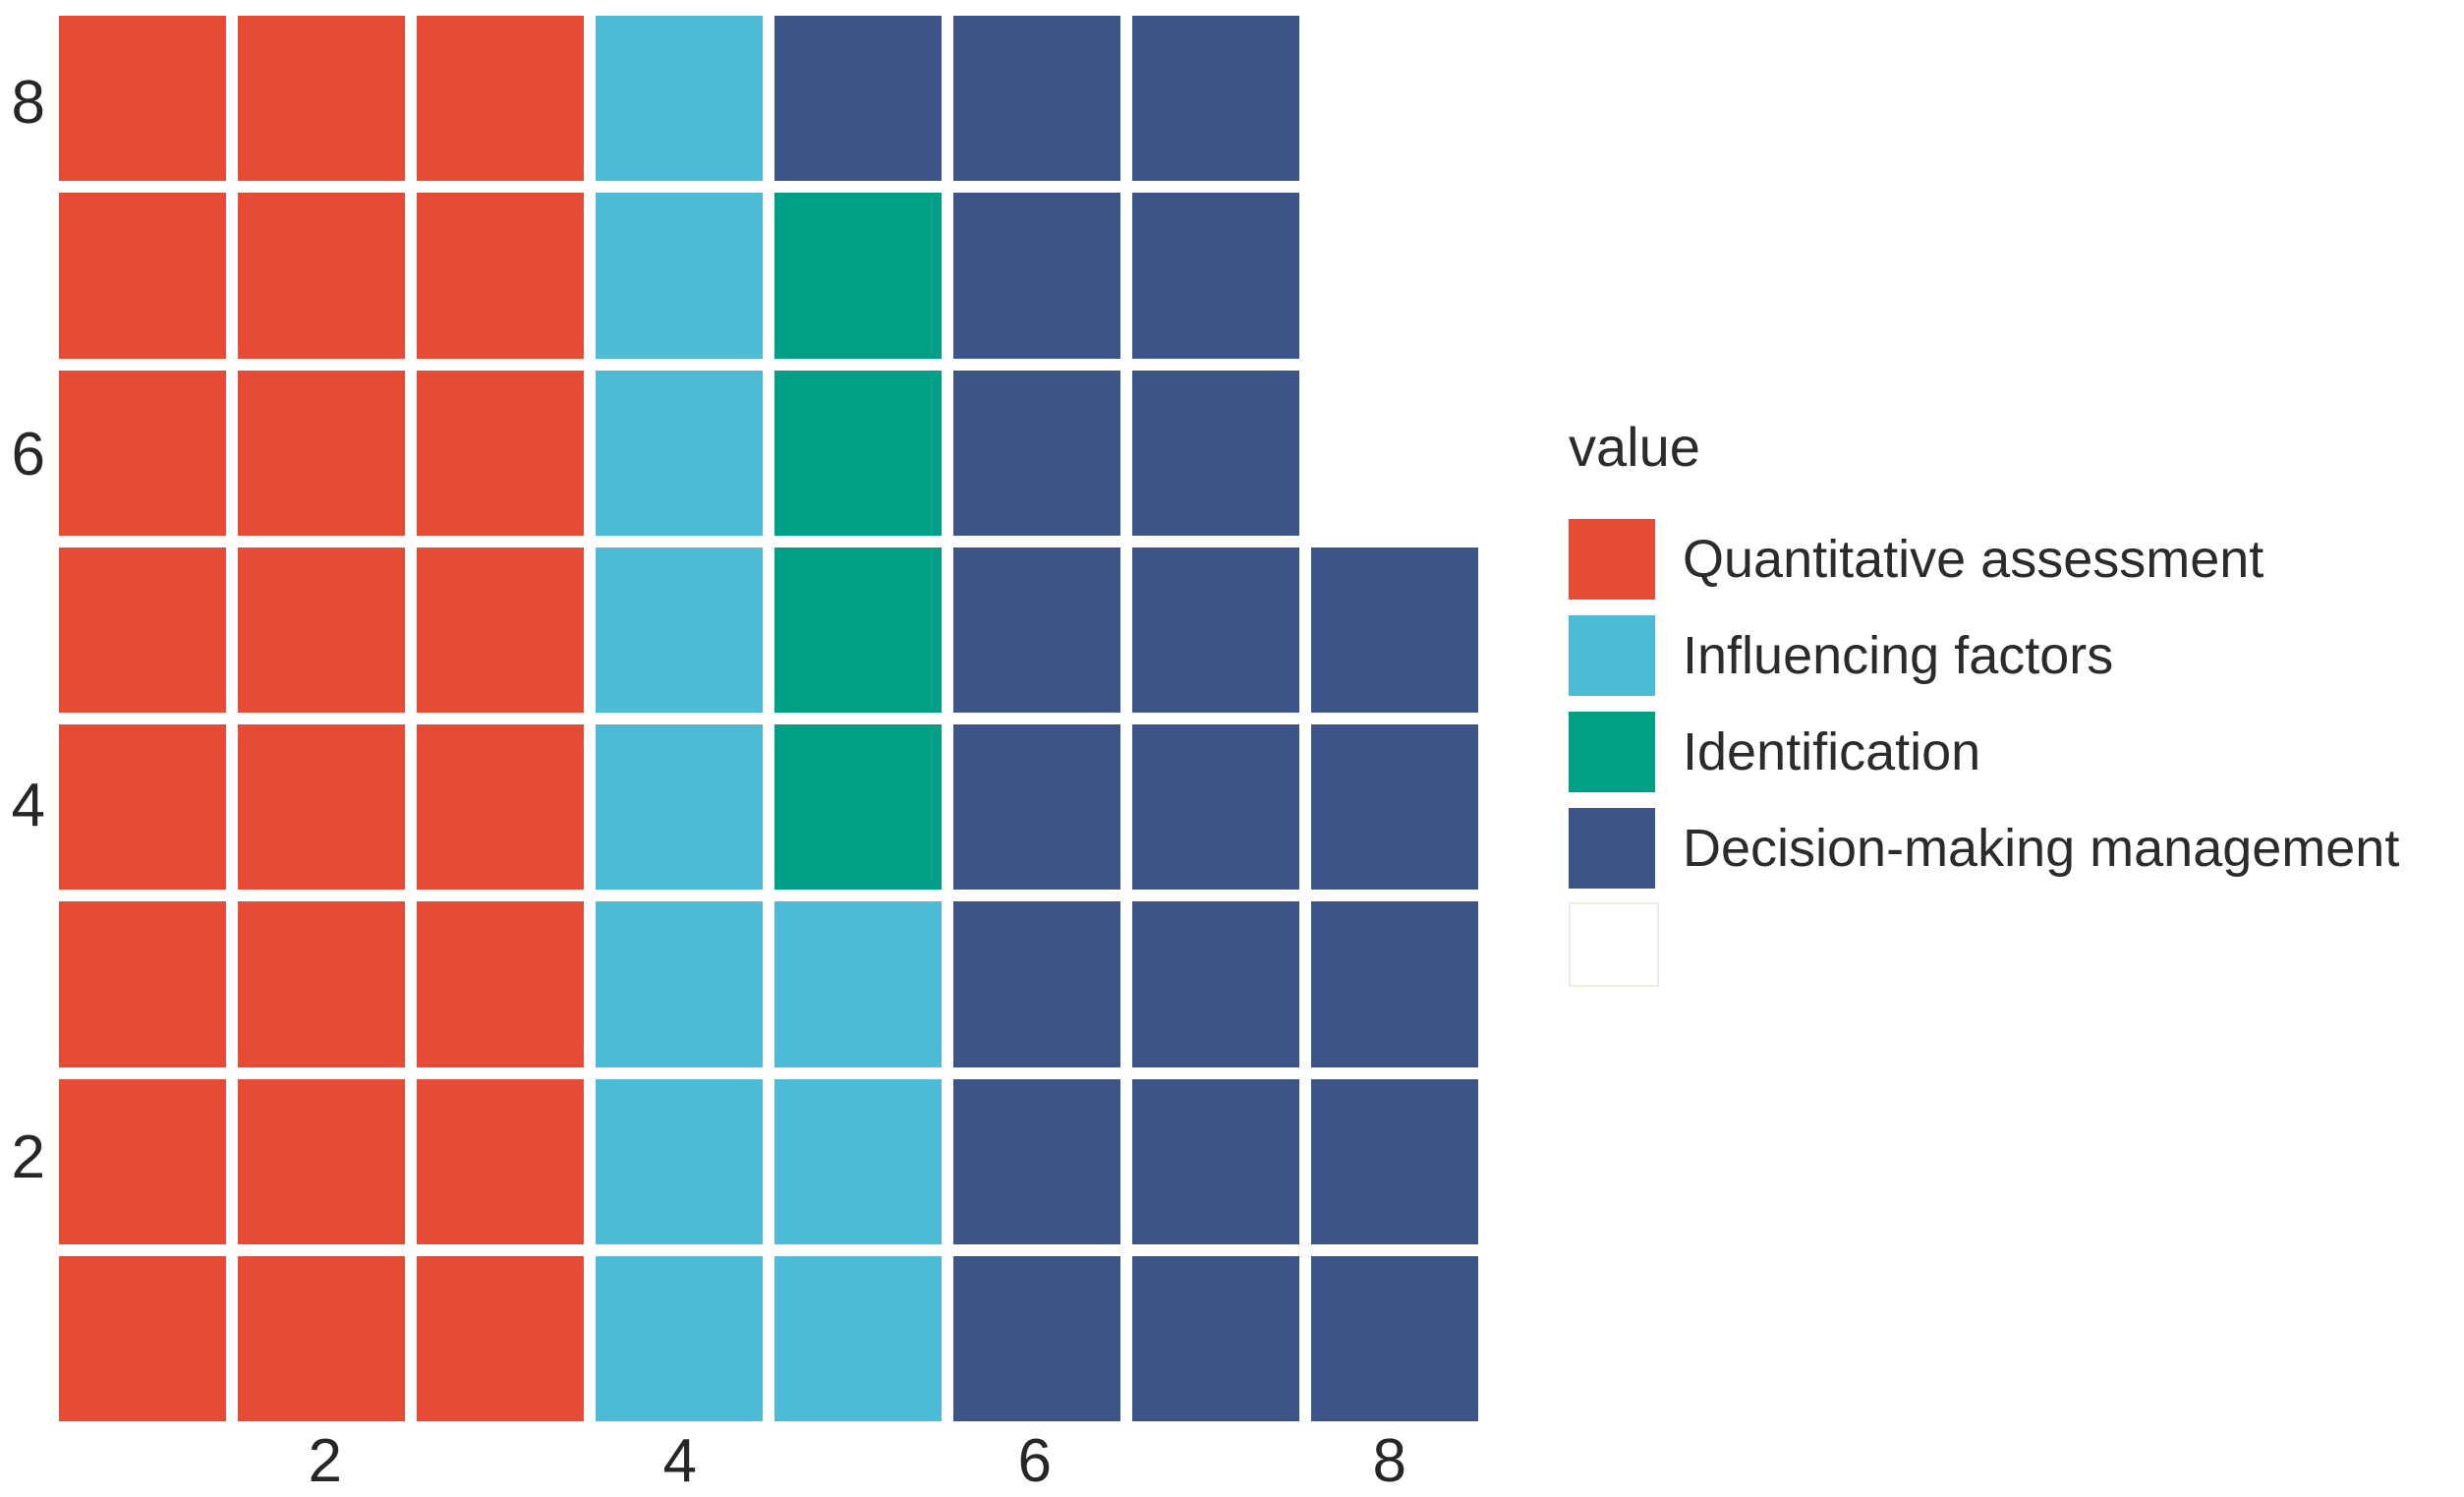 The height and width of the screenshot is (1497, 2464). Describe the element at coordinates (1973, 559) in the screenshot. I see `legend-label: Quantitative assessment` at that location.